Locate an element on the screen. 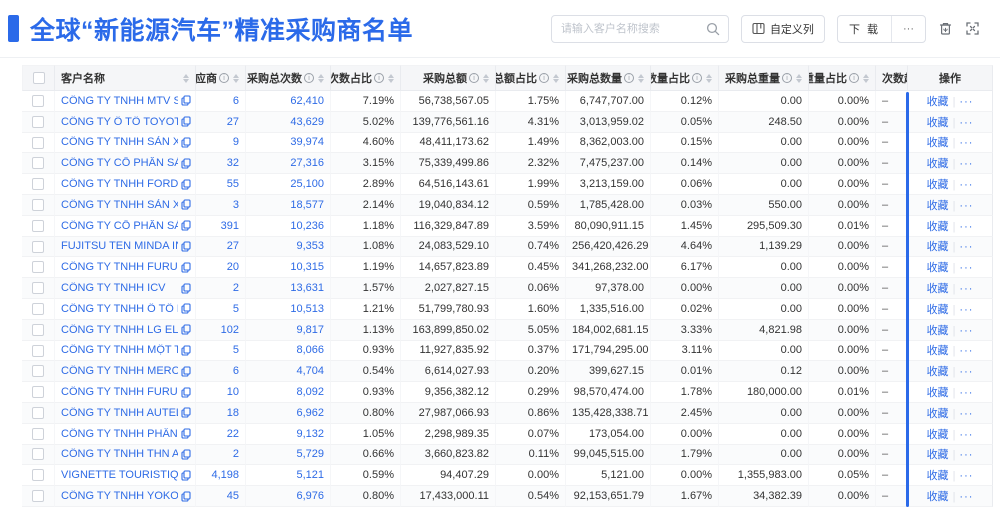 Image resolution: width=1000 pixels, height=521 pixels. cell-purchase-count: 6,976 is located at coordinates (288, 496).